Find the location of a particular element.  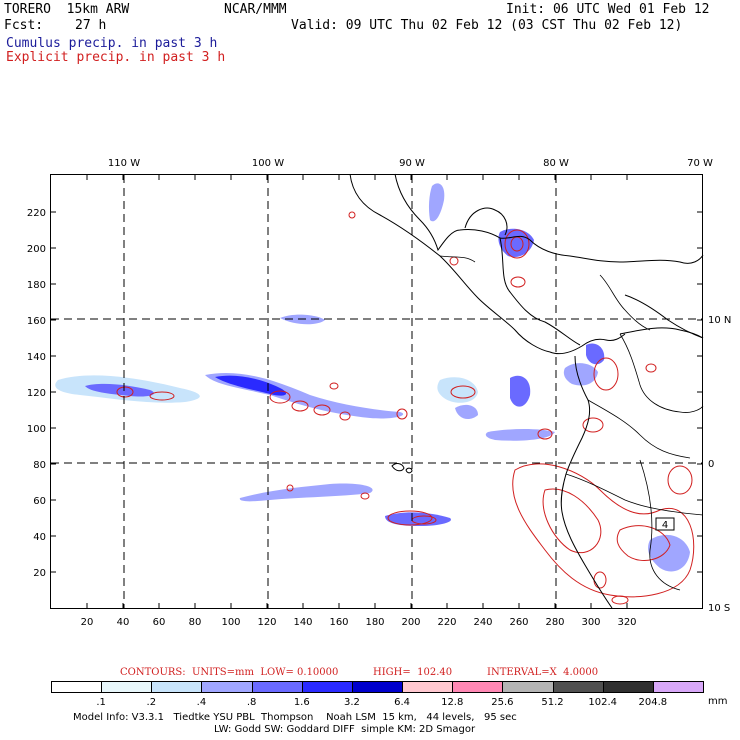

lon-label-100w: 100 W is located at coordinates (268, 163).